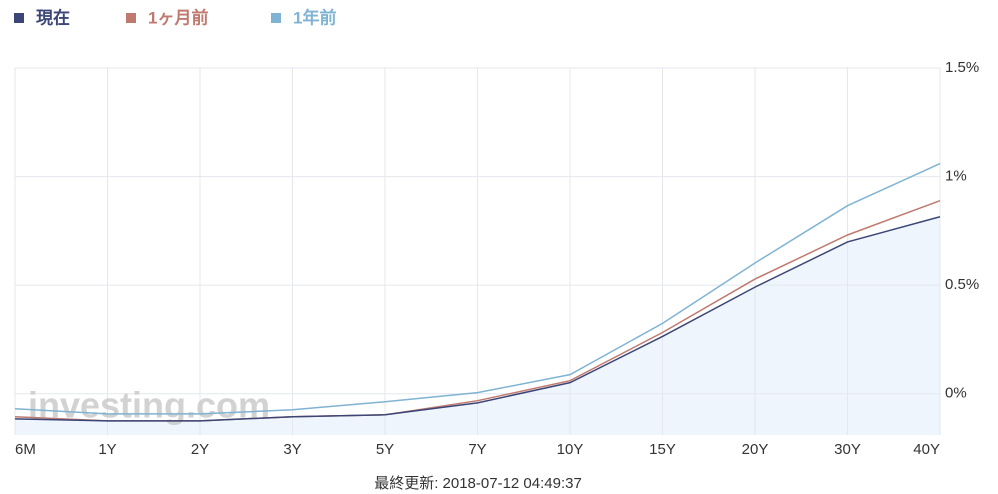 The width and height of the screenshot is (998, 494). What do you see at coordinates (956, 393) in the screenshot?
I see `y-tick-label: 0%` at bounding box center [956, 393].